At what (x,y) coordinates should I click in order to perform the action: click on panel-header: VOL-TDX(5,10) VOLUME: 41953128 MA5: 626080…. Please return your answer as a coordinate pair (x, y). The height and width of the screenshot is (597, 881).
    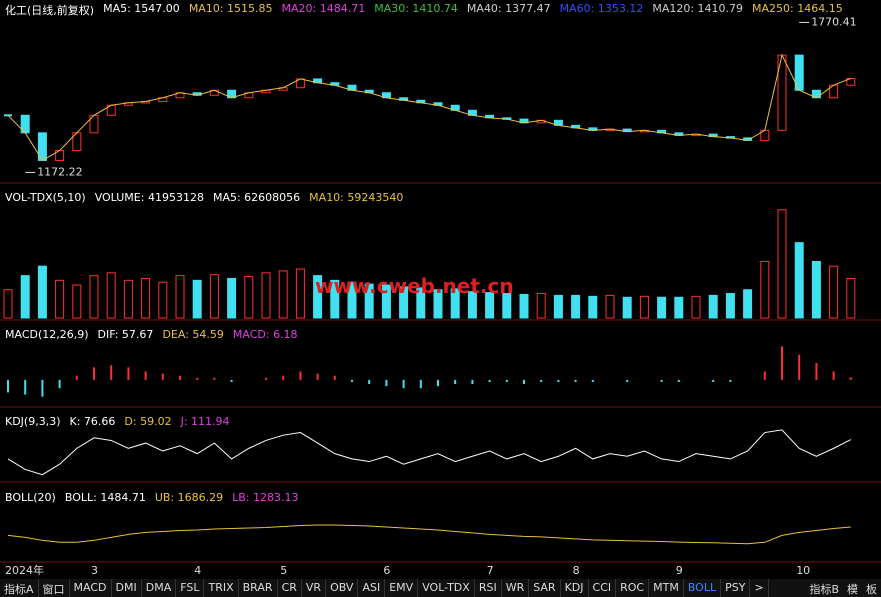
    Looking at the image, I should click on (204, 197).